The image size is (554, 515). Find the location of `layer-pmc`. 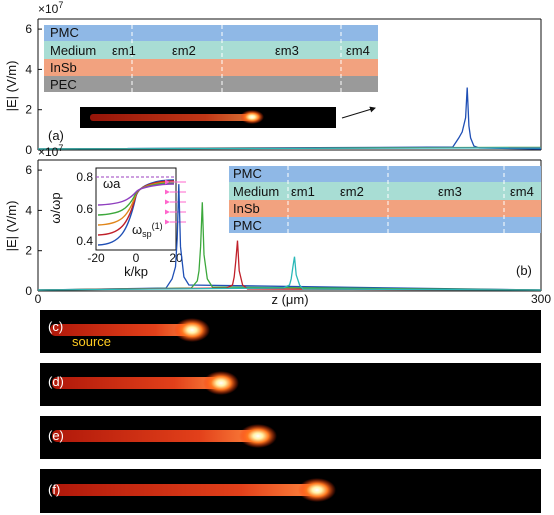

layer-pmc is located at coordinates (211, 33).